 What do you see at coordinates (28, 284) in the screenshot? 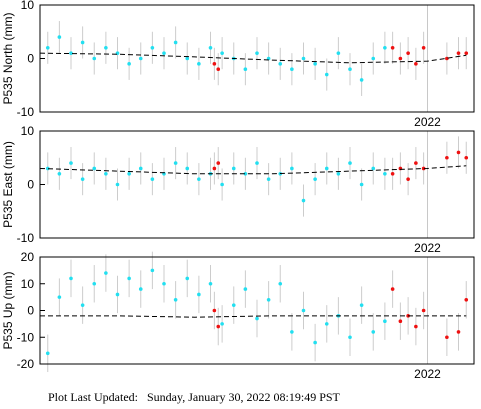
I see `y-tick-label: 10` at bounding box center [28, 284].